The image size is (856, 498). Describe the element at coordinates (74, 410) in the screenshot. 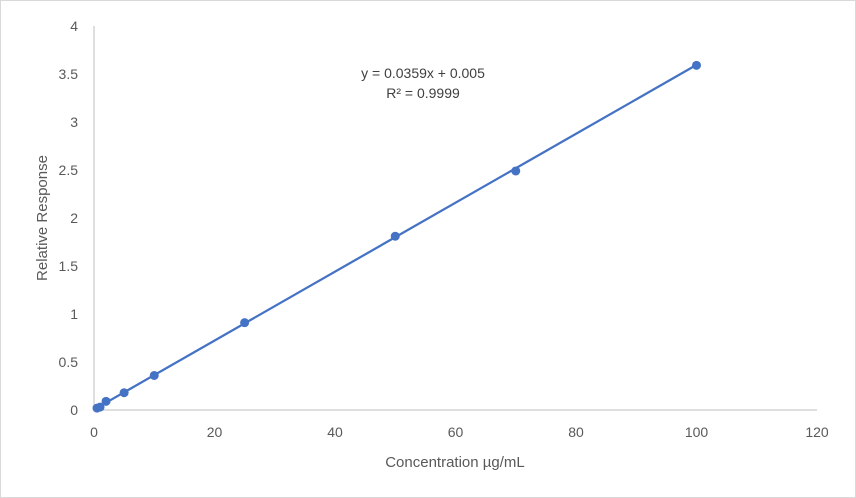

I see `y-tick-label: 0` at that location.